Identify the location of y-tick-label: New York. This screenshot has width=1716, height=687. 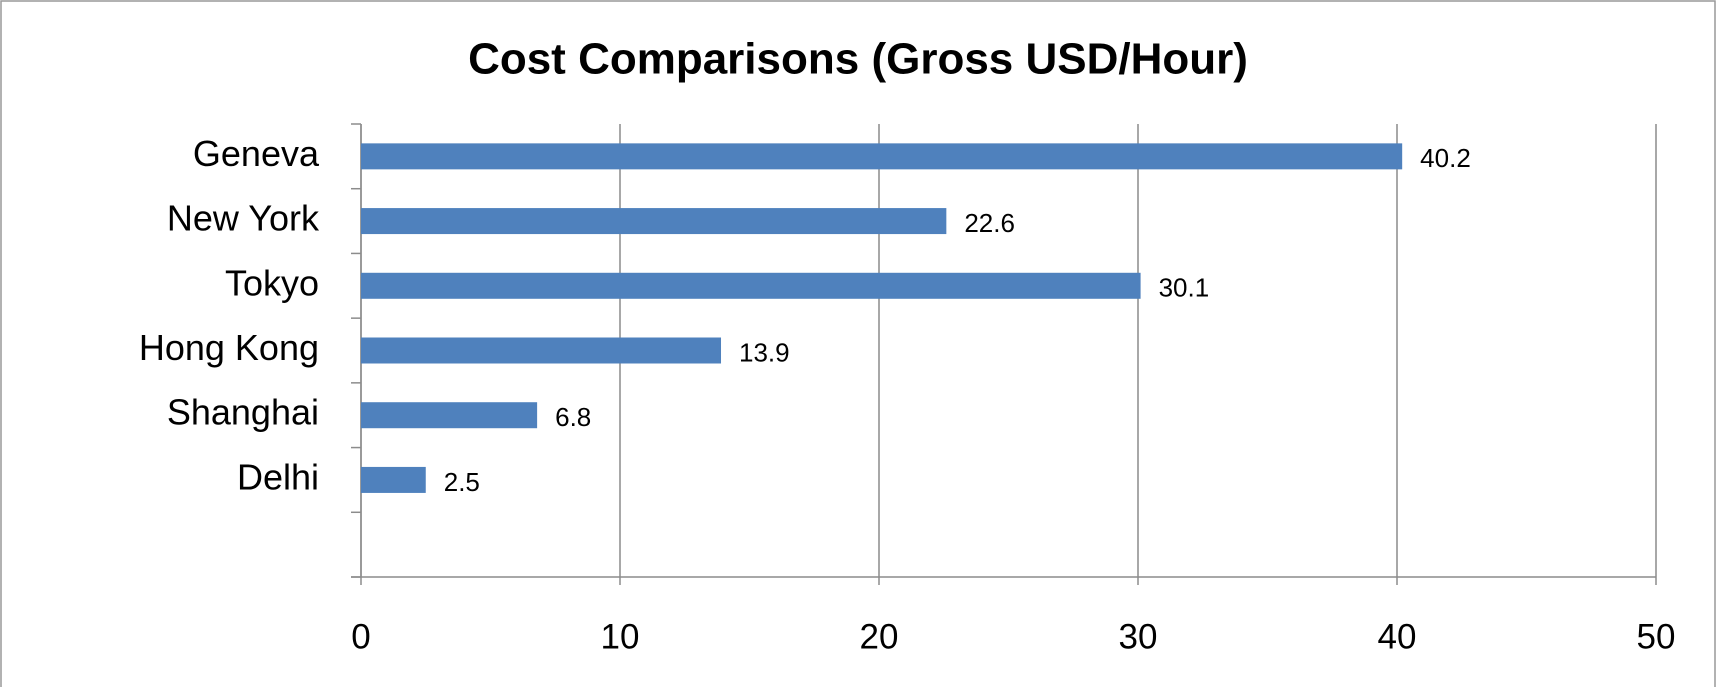
(243, 218).